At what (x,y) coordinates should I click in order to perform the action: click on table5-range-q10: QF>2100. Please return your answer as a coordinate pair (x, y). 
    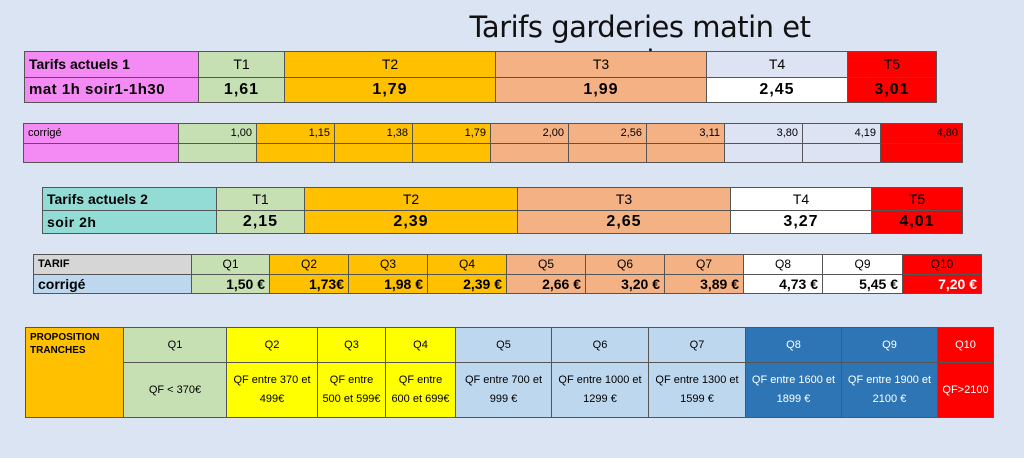
    Looking at the image, I should click on (965, 390).